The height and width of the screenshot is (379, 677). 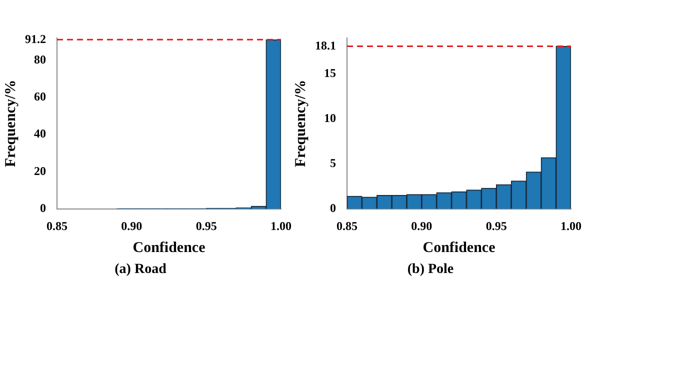 I want to click on y-tick-label: 60, so click(x=40, y=97).